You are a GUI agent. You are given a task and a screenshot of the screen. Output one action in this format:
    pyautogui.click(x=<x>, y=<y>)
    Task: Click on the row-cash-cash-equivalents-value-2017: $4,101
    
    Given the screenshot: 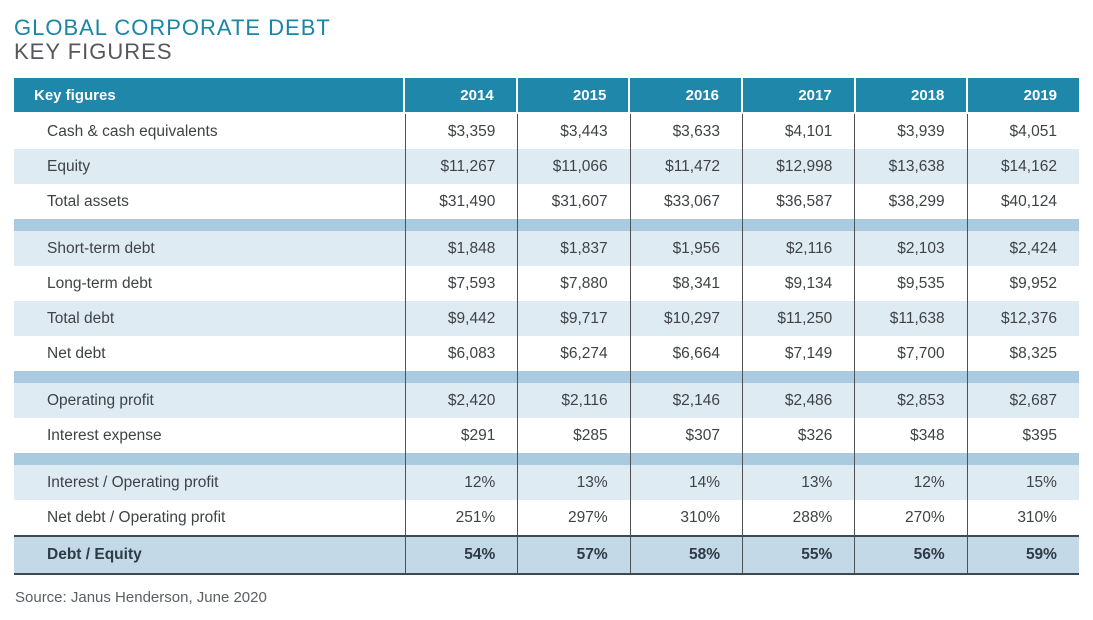 What is the action you would take?
    pyautogui.click(x=797, y=131)
    